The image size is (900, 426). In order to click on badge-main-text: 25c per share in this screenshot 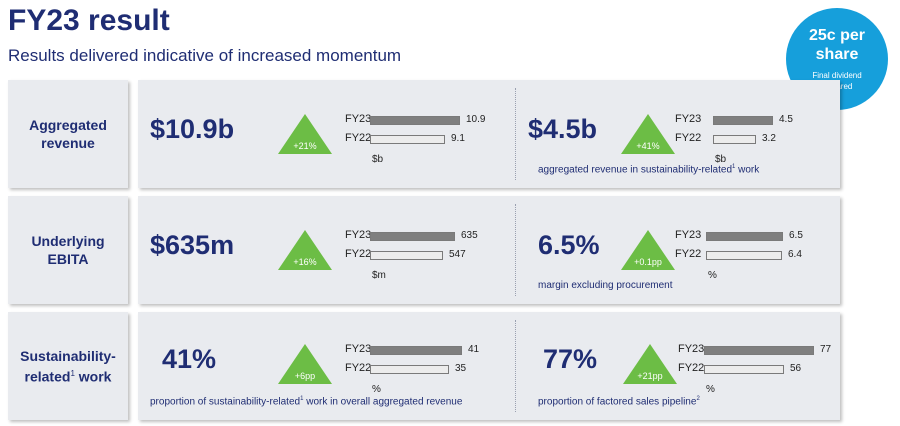, I will do `click(837, 45)`.